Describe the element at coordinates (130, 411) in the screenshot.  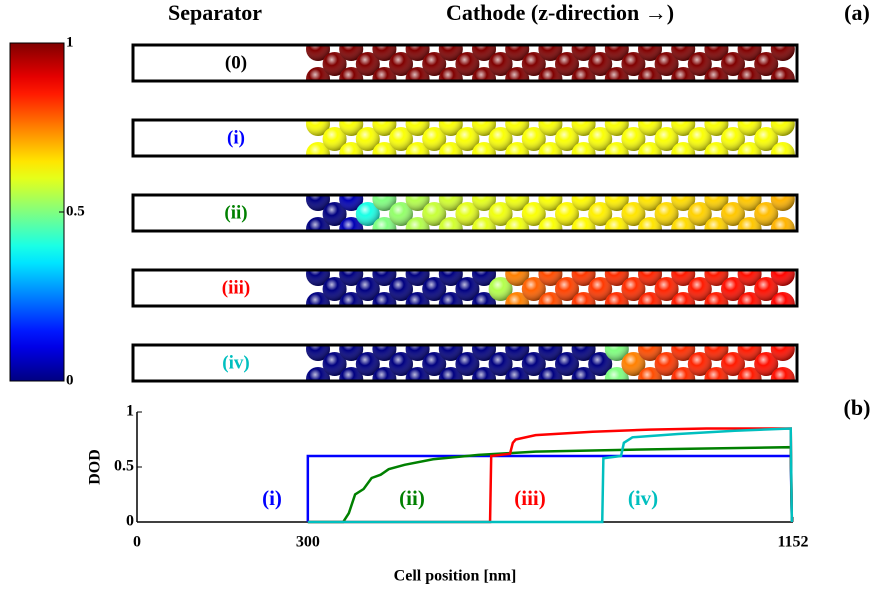
I see `y-tick-label: 1` at that location.